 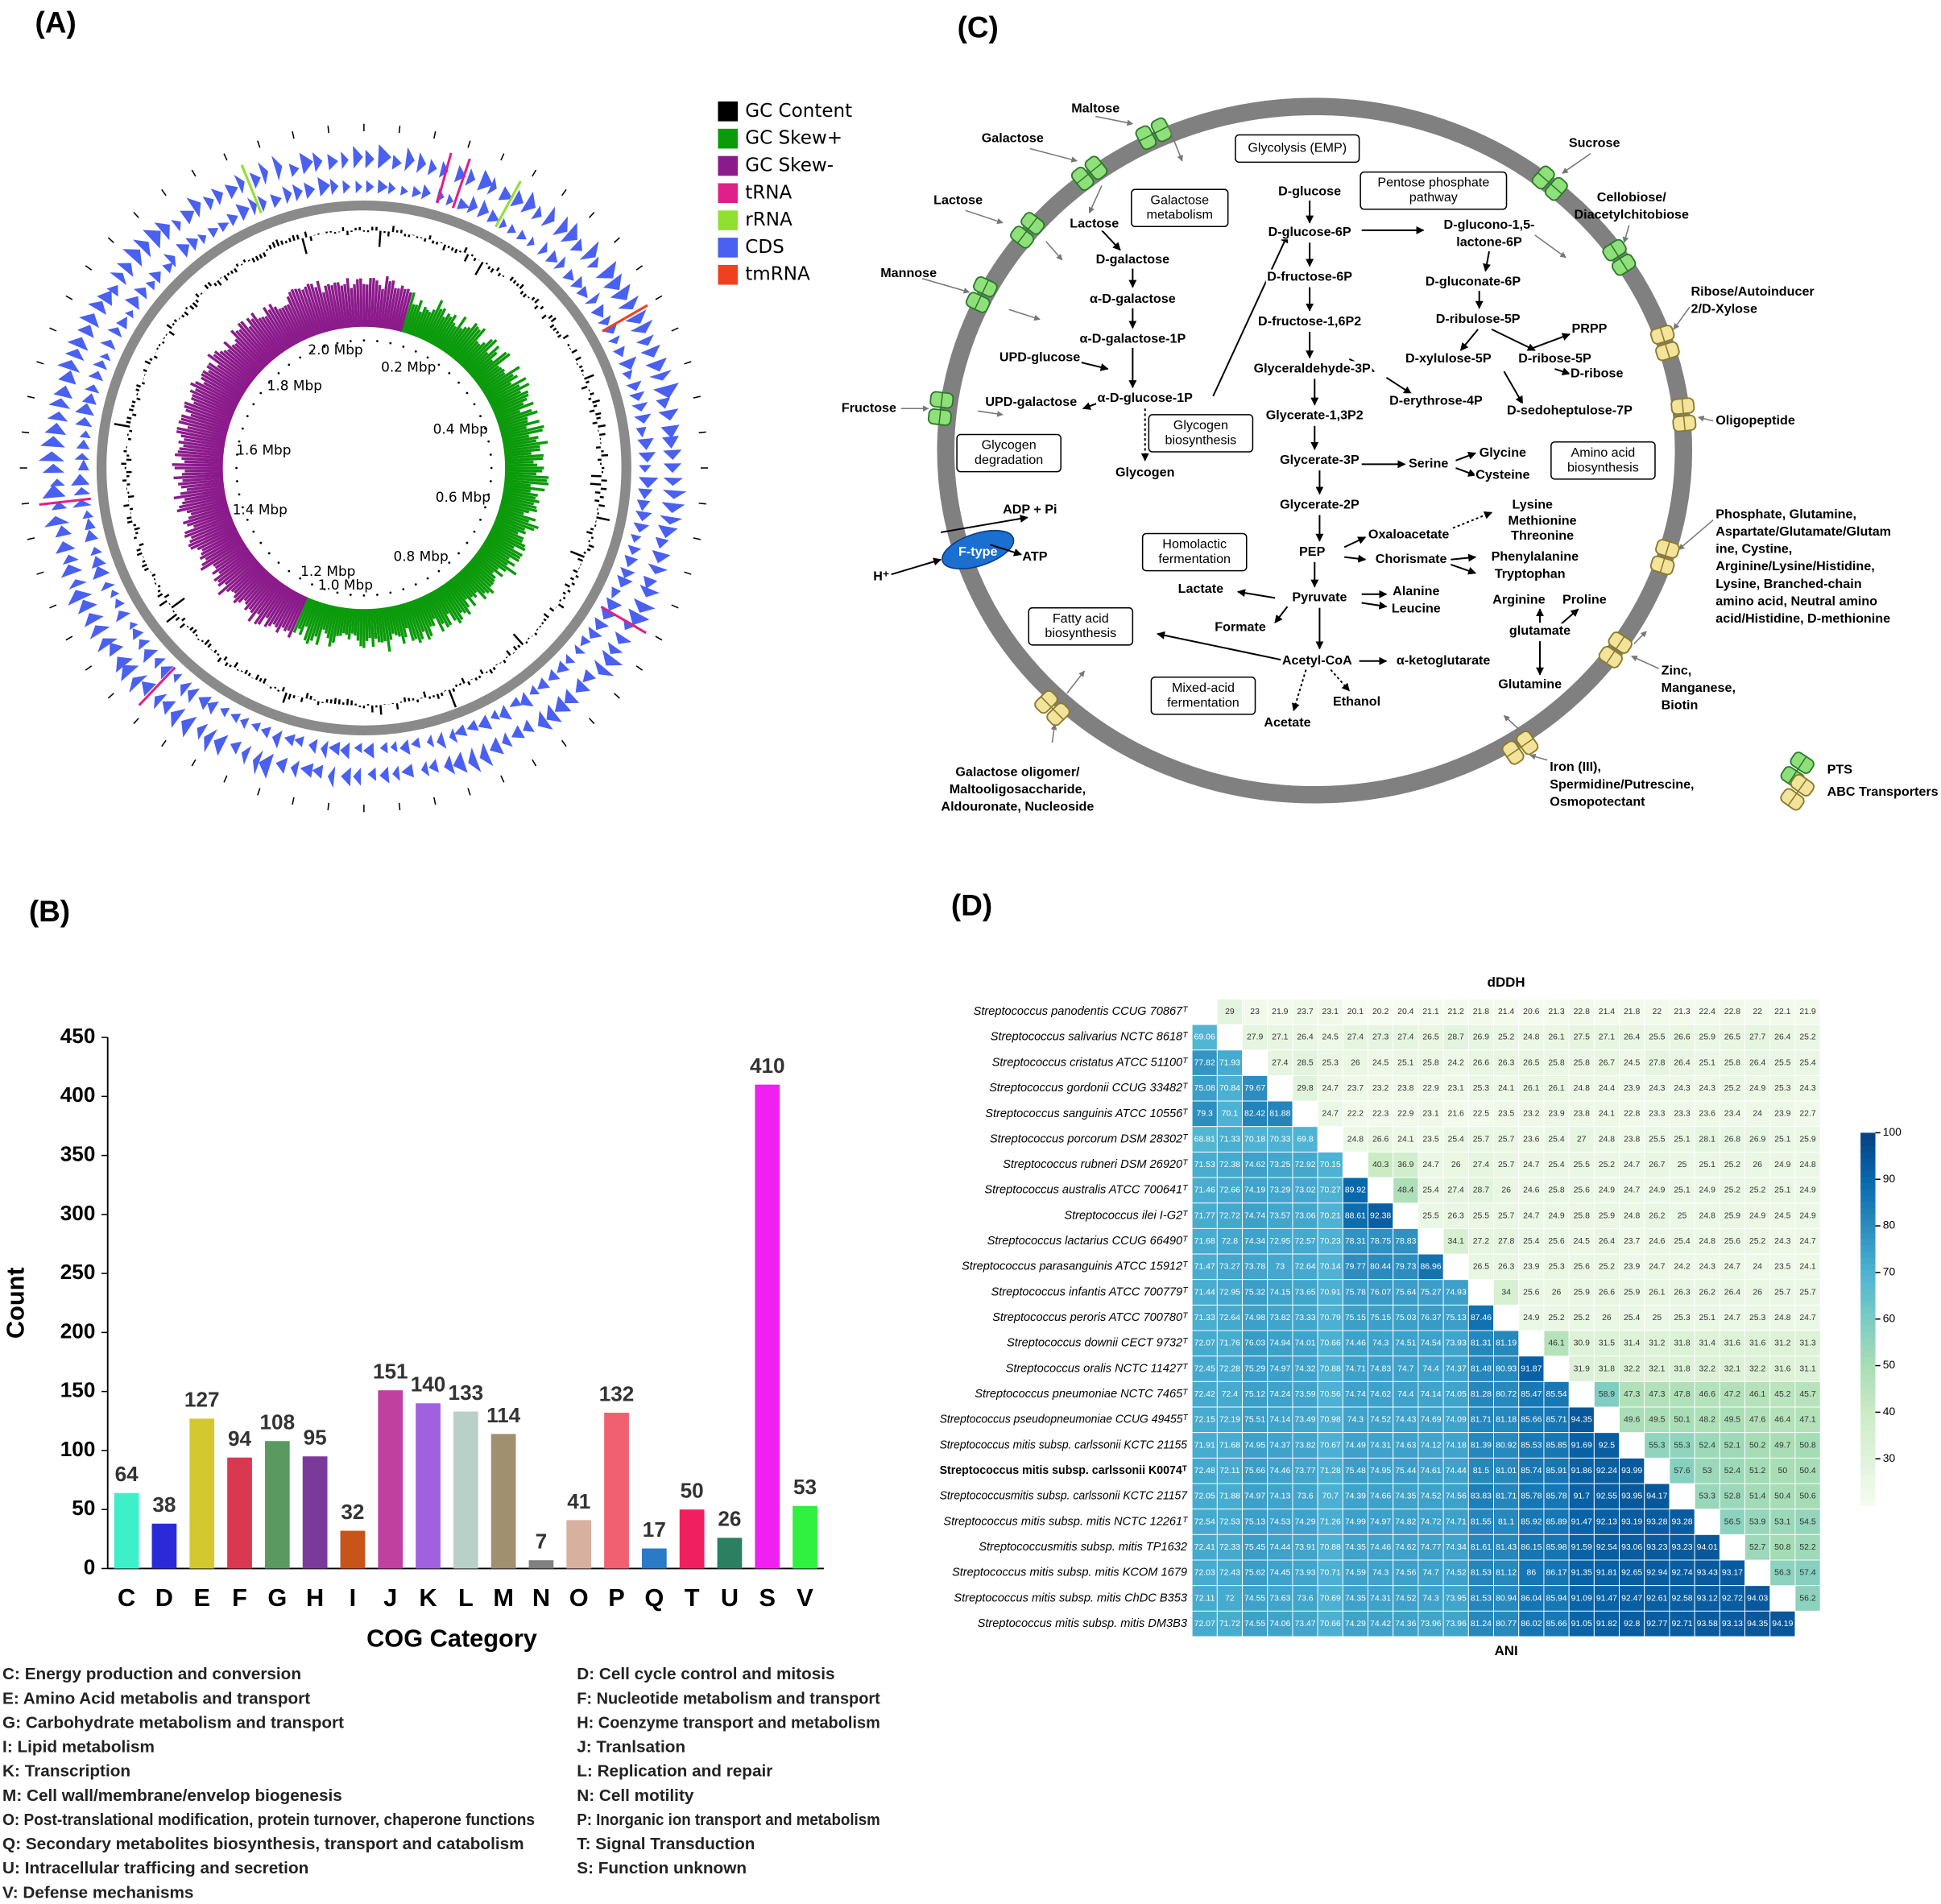 What do you see at coordinates (1280, 1241) in the screenshot?
I see `cell-label: 72.95` at bounding box center [1280, 1241].